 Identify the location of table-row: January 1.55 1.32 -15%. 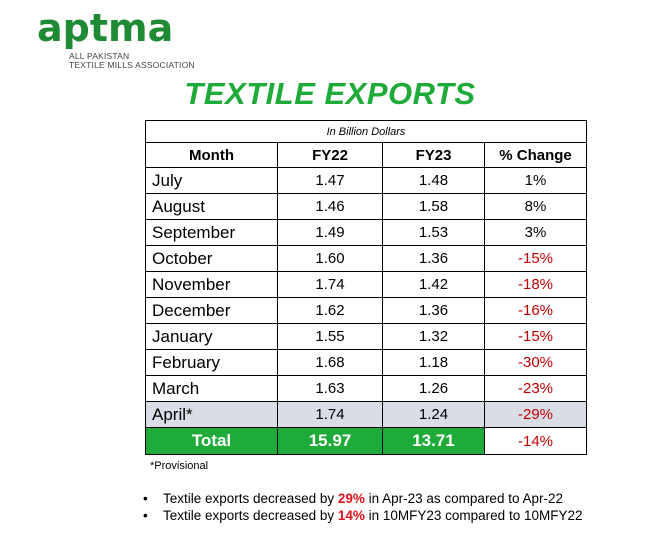
(366, 336).